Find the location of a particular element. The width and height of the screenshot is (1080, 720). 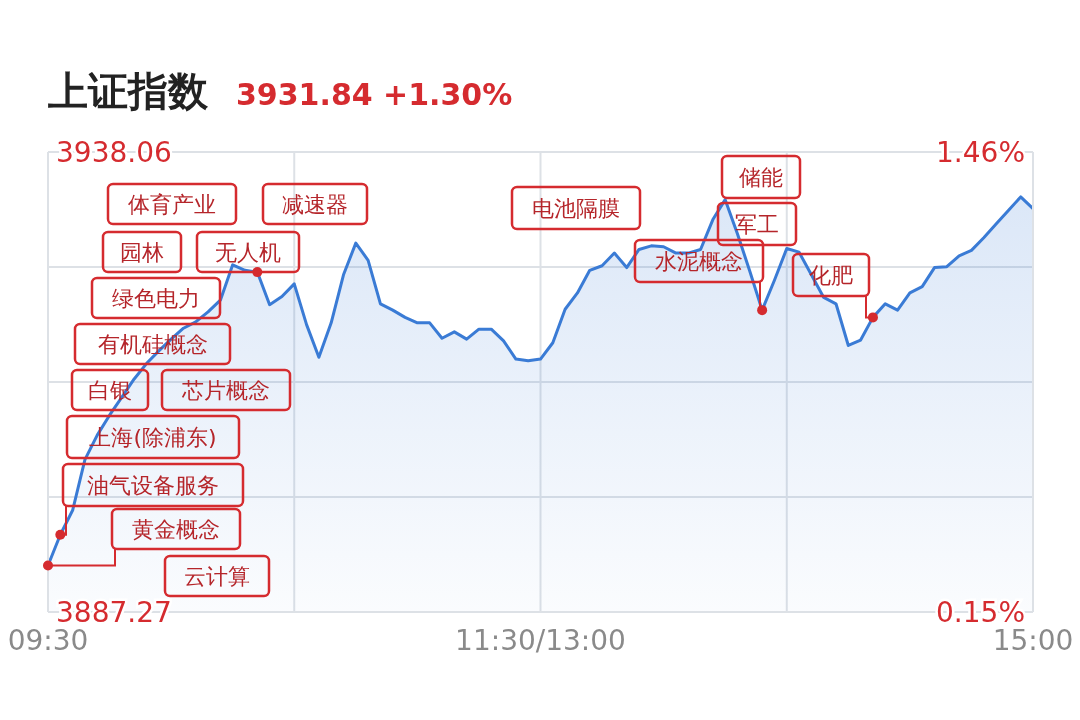

annotation: 绿色电力 is located at coordinates (156, 298).